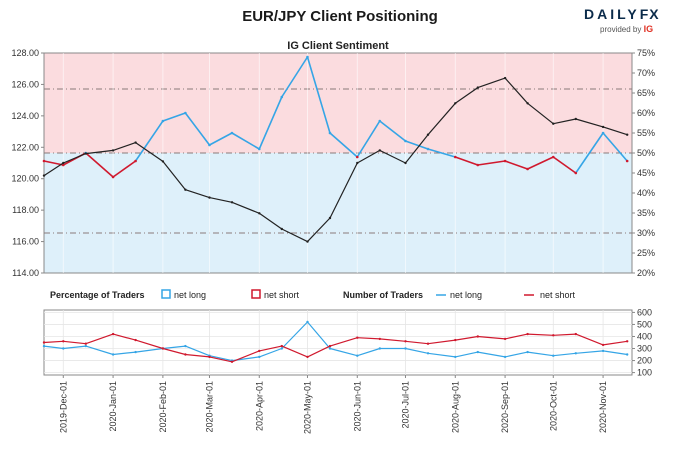  Describe the element at coordinates (644, 349) in the screenshot. I see `trader-count-tick-label: 300` at that location.